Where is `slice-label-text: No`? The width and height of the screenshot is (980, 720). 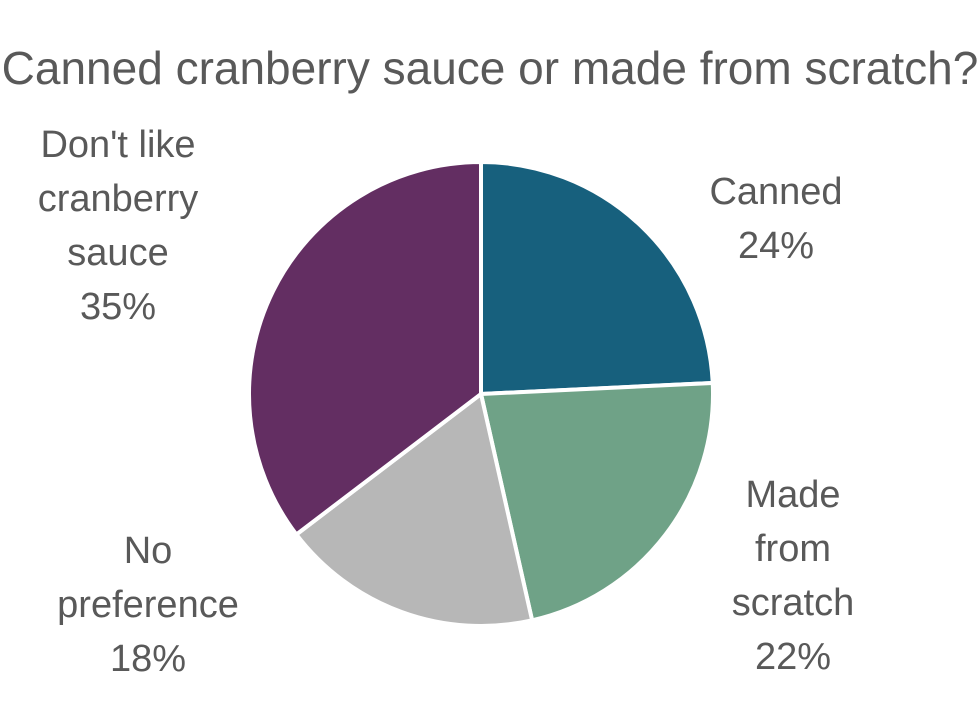 slice-label-text: No is located at coordinates (148, 551).